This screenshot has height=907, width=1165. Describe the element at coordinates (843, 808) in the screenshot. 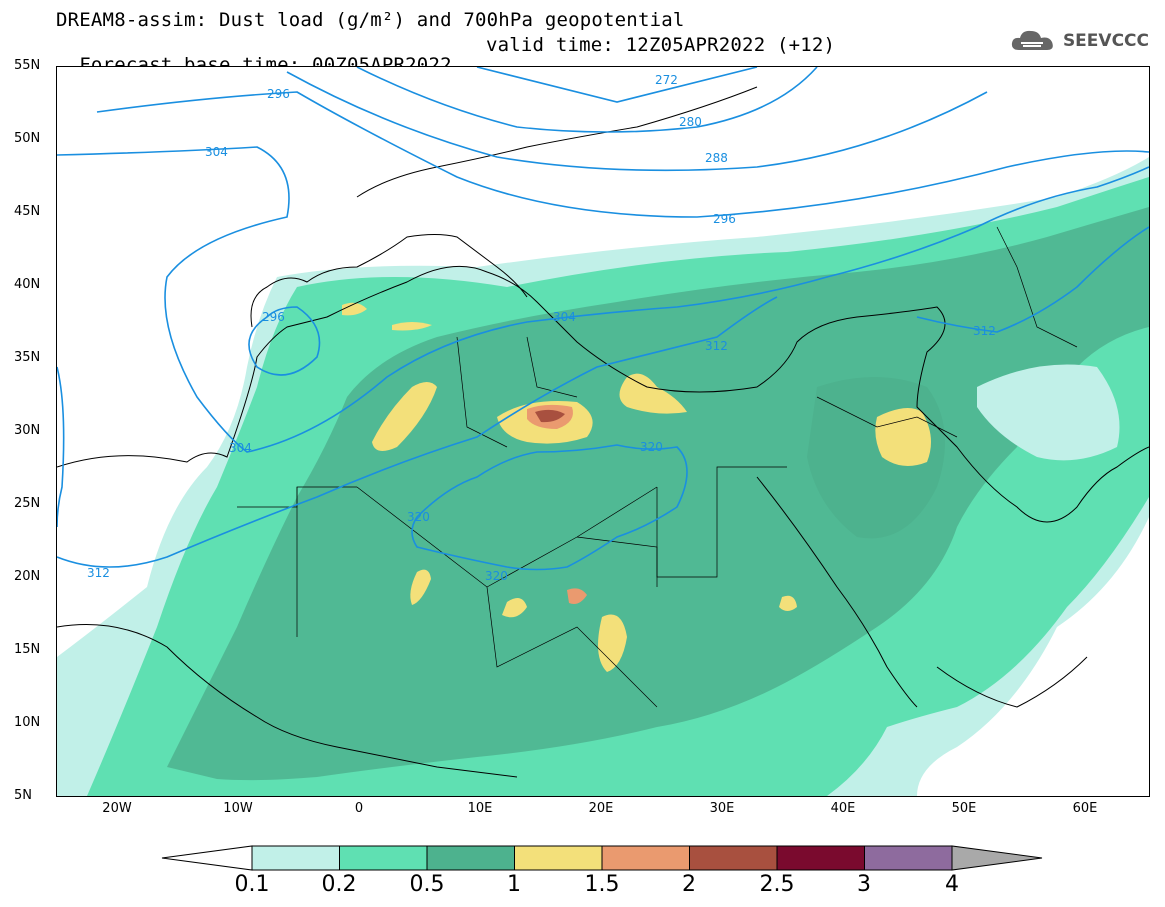

I see `lon-label: 40E` at that location.